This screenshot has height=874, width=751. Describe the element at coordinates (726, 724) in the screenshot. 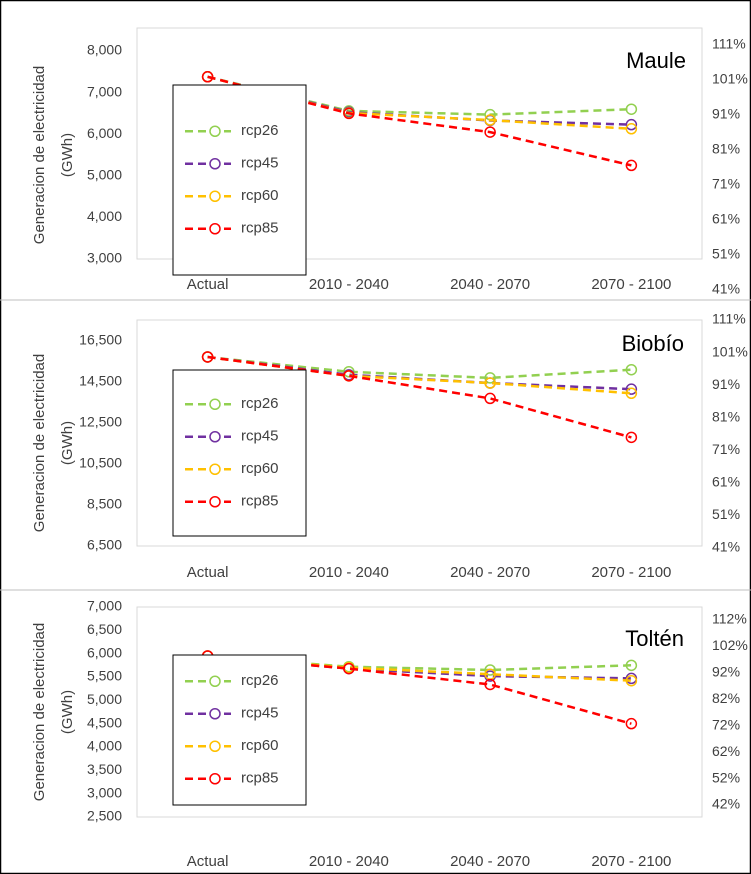

I see `y2-tick-label: 72%` at that location.